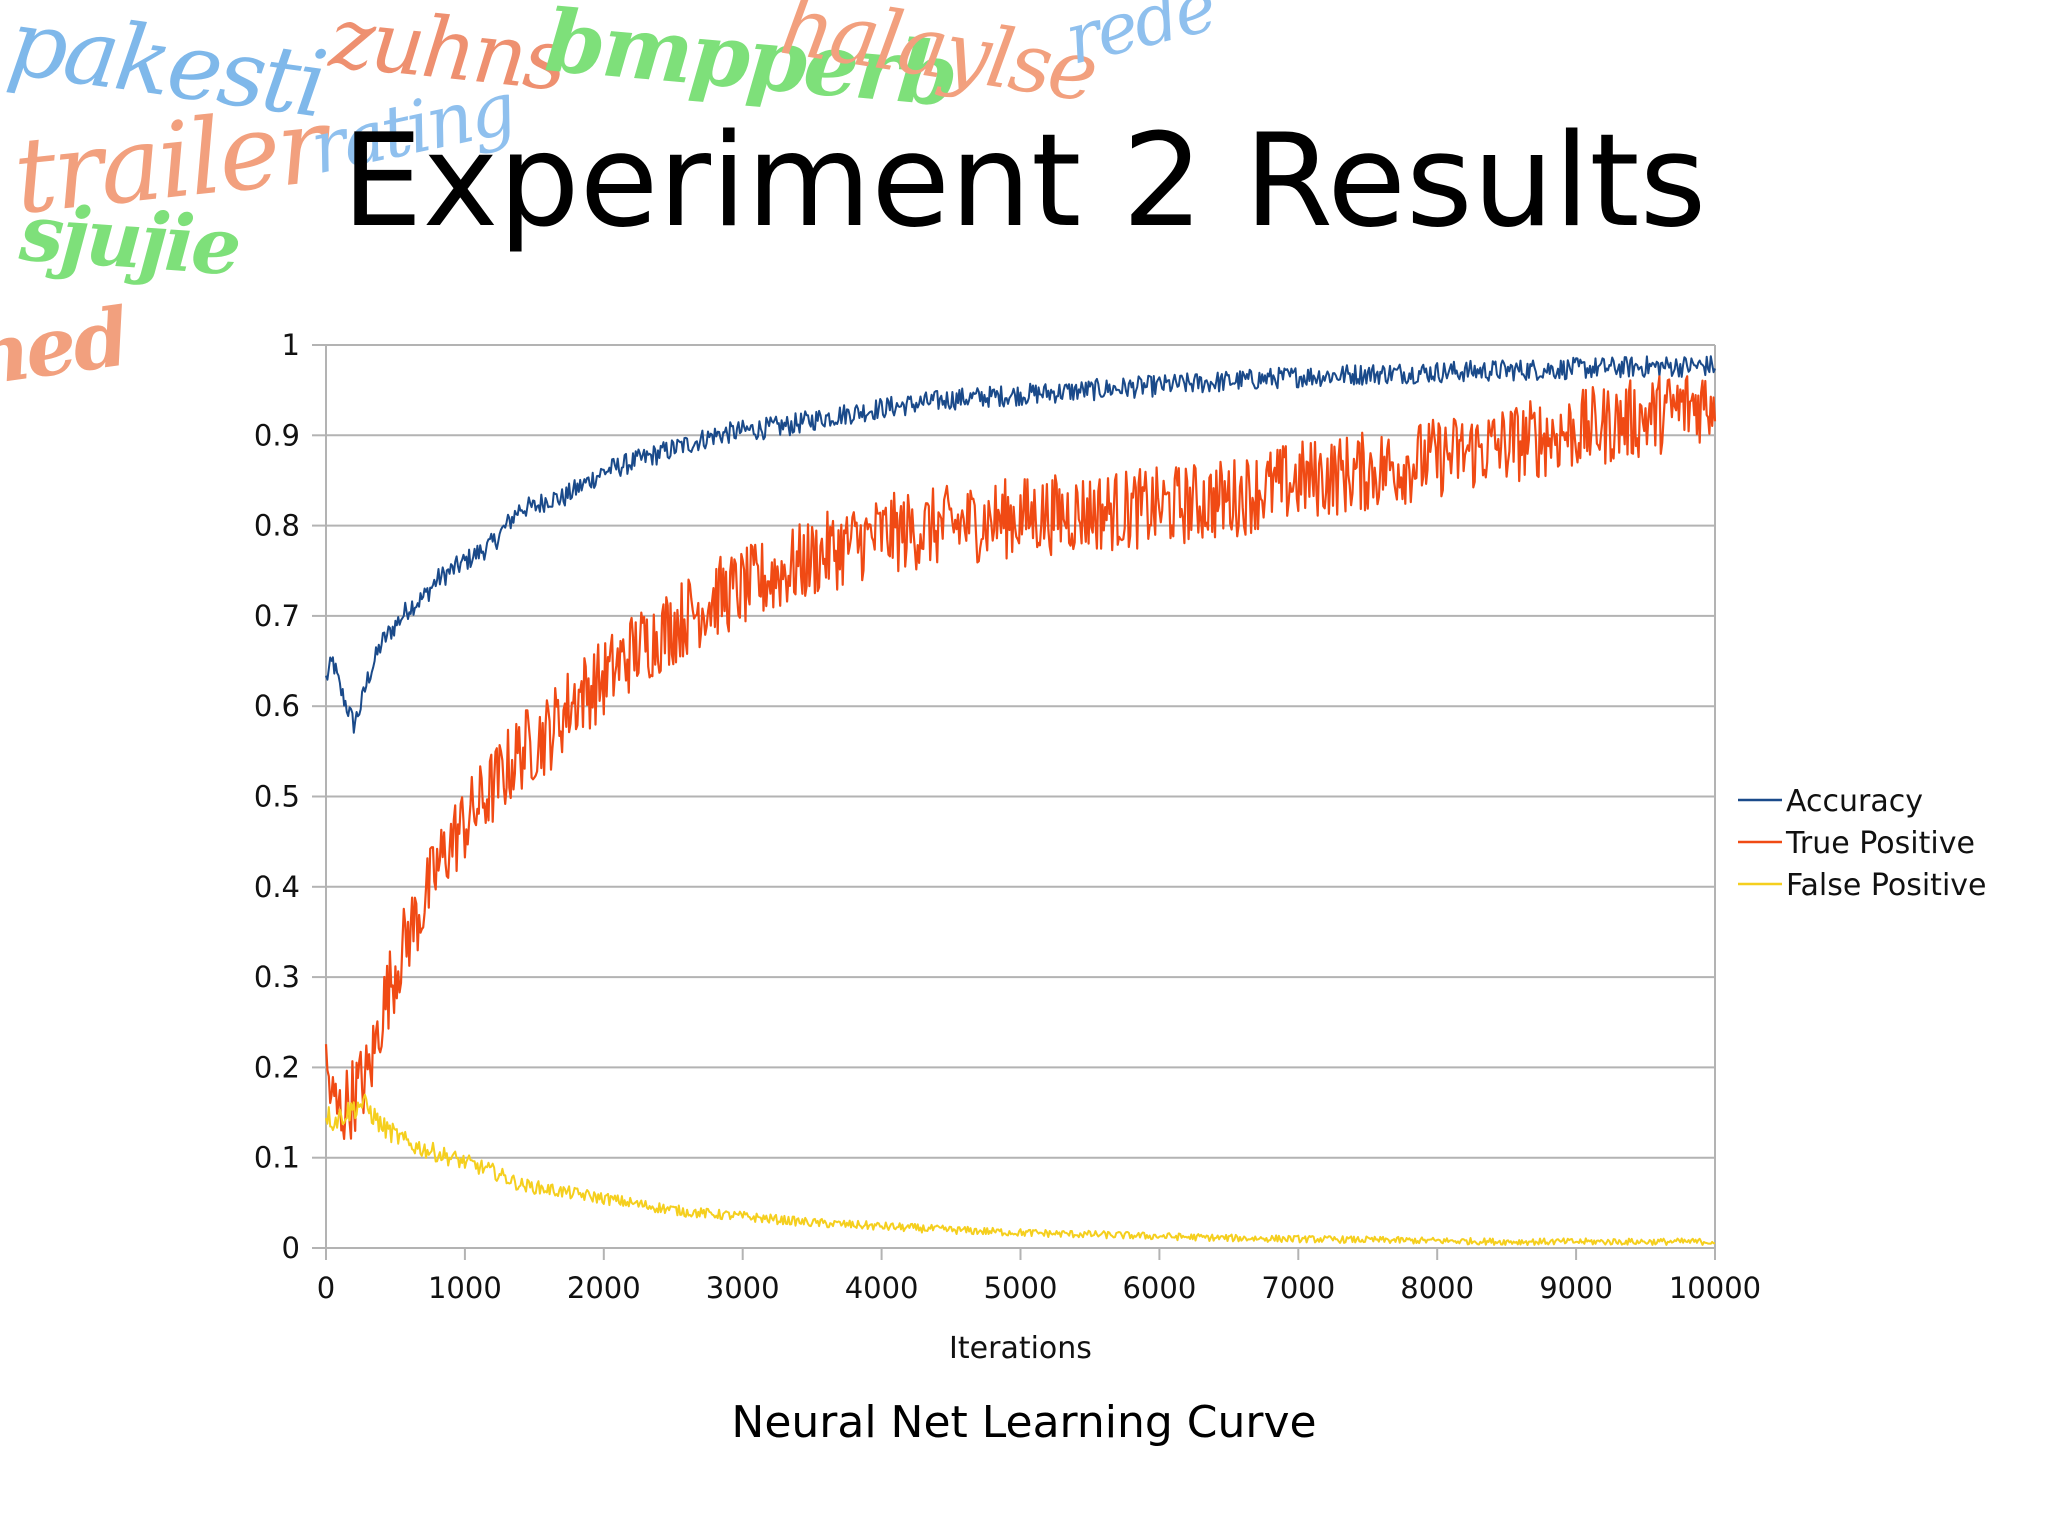  Describe the element at coordinates (277, 1158) in the screenshot. I see `y-tick-label: 0.1` at that location.